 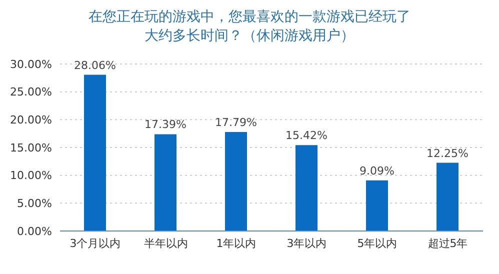 What do you see at coordinates (306, 243) in the screenshot?
I see `x-tick-label: 3年以内` at bounding box center [306, 243].